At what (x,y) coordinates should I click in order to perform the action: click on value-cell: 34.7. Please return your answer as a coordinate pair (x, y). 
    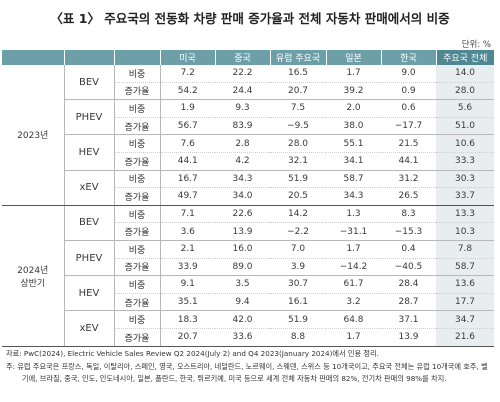
    Looking at the image, I should click on (465, 319).